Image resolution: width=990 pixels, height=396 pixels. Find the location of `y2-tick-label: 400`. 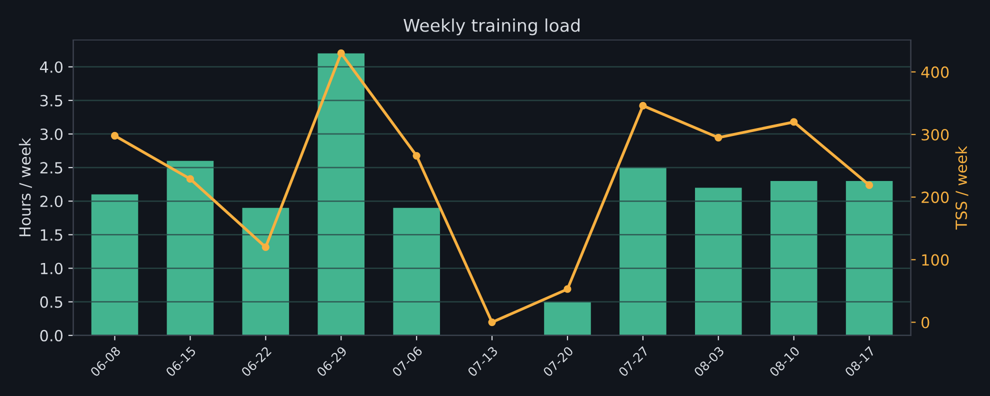

y2-tick-label: 400 is located at coordinates (935, 72).